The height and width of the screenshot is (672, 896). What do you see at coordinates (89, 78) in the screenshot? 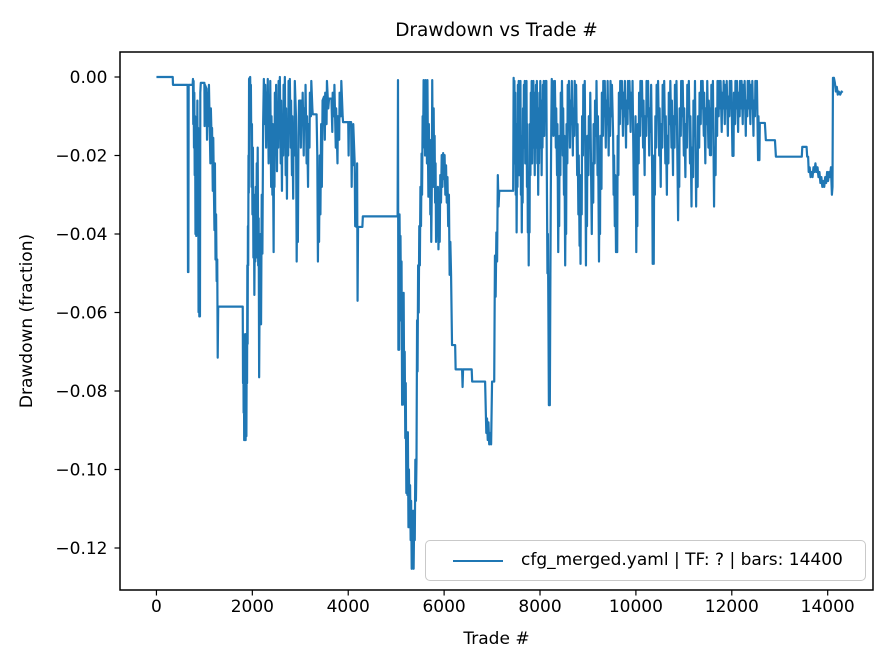
I see `y-tick-label: 0.00` at bounding box center [89, 78].